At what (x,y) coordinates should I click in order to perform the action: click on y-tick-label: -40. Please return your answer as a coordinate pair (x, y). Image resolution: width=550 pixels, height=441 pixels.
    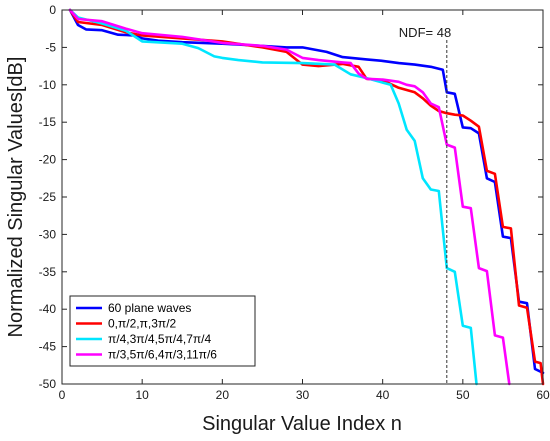
    Looking at the image, I should click on (48, 309).